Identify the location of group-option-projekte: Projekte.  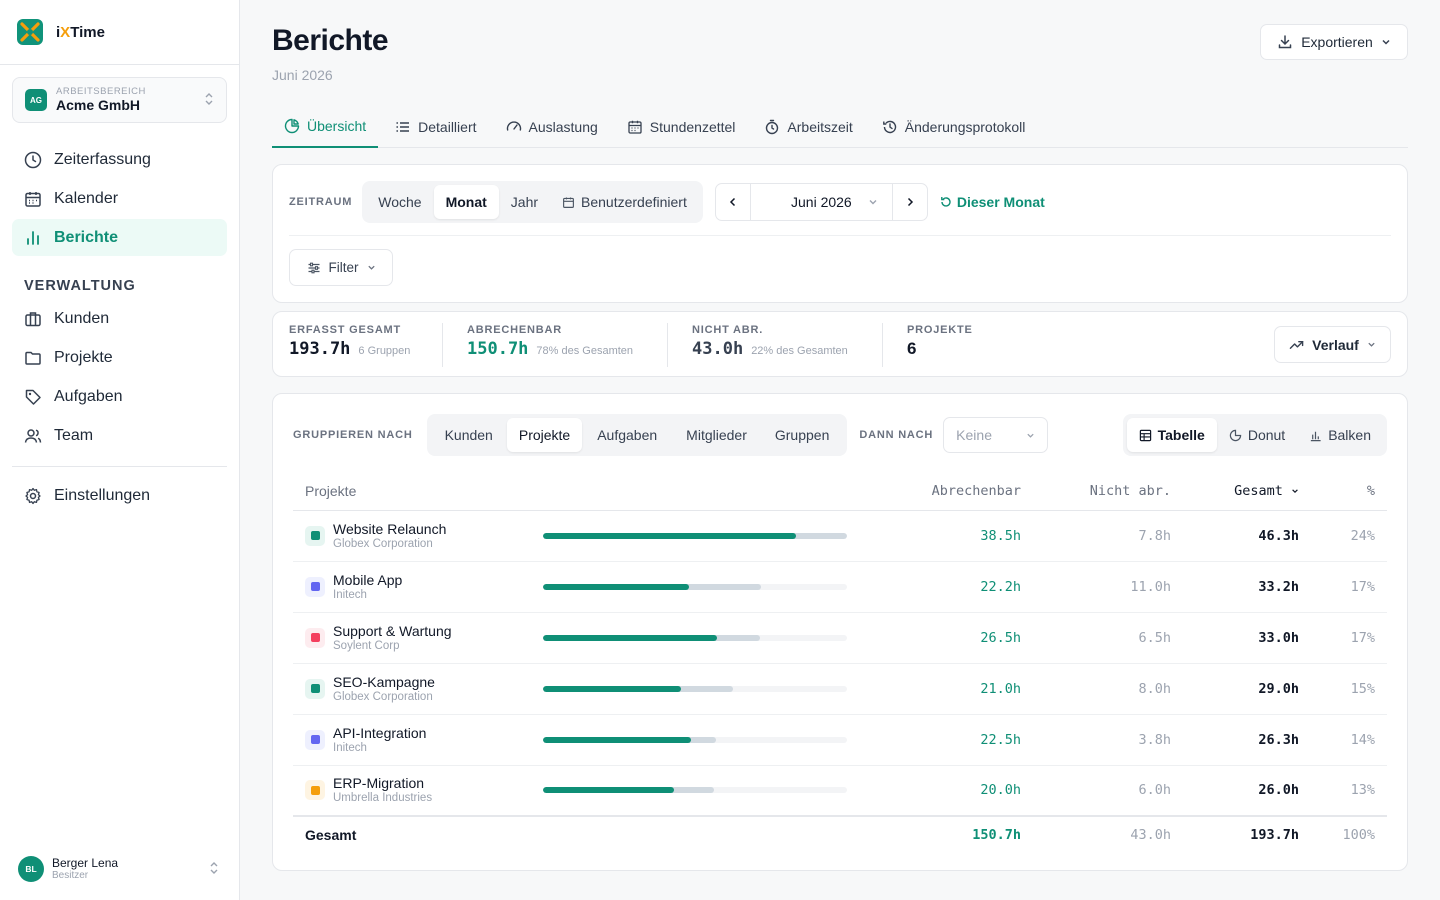
(544, 435).